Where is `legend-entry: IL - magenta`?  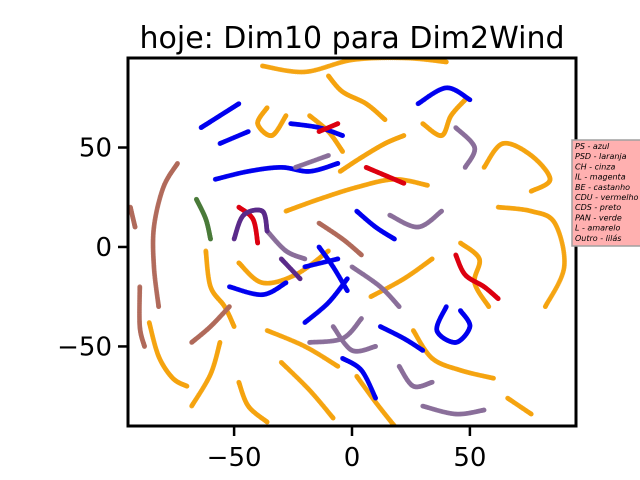 legend-entry: IL - magenta is located at coordinates (600, 177).